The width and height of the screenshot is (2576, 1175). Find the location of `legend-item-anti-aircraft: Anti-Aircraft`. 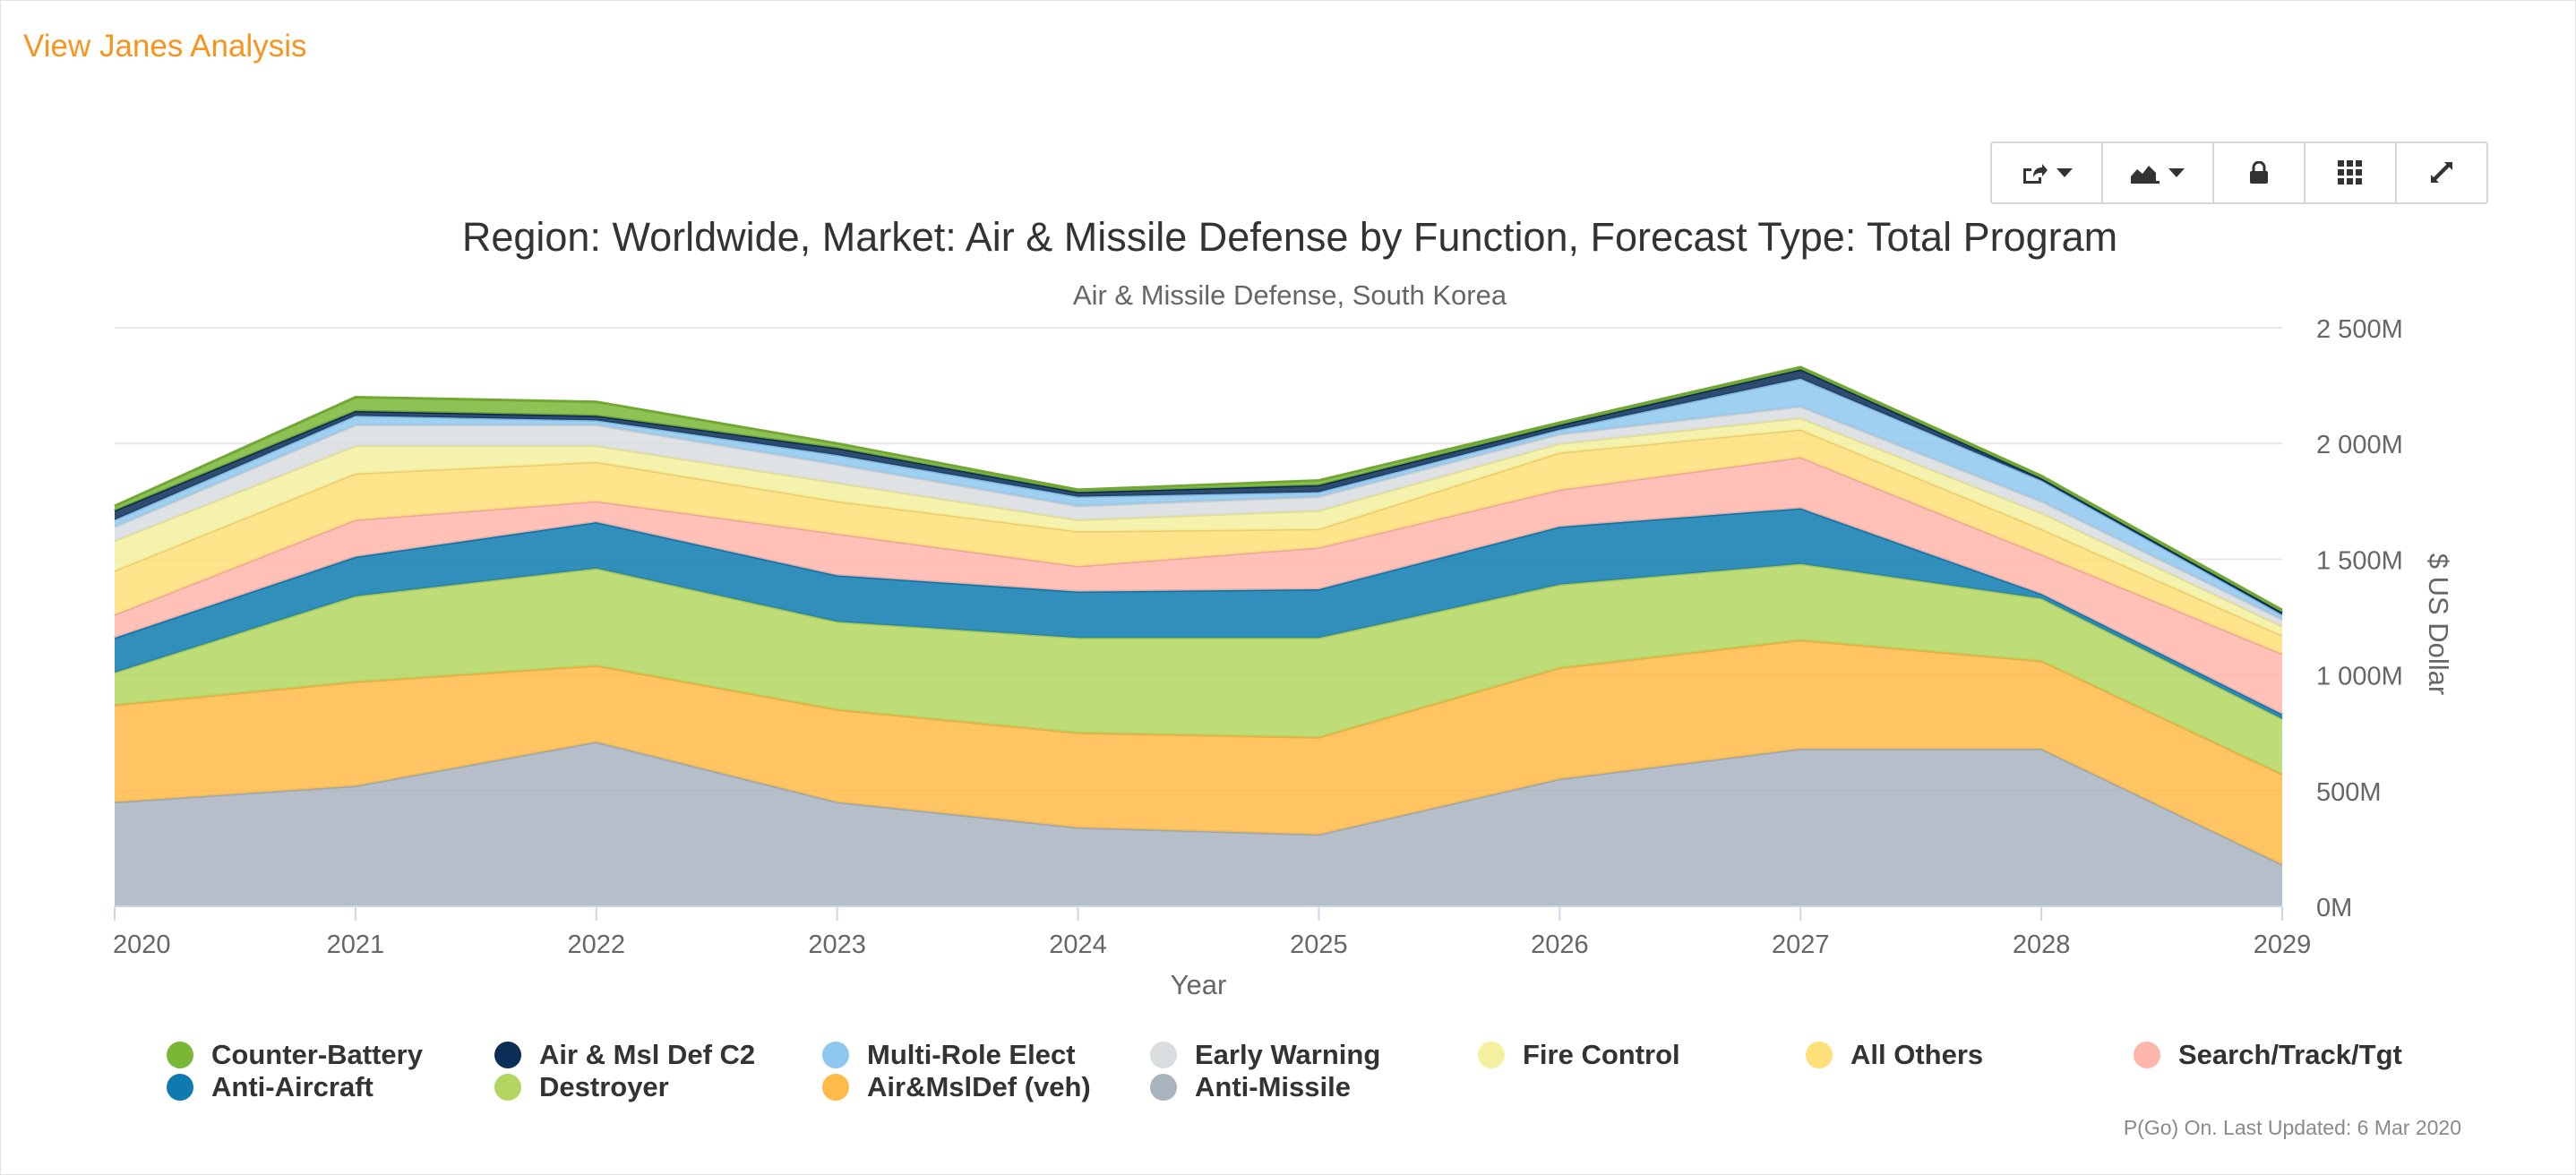

legend-item-anti-aircraft: Anti-Aircraft is located at coordinates (330, 1087).